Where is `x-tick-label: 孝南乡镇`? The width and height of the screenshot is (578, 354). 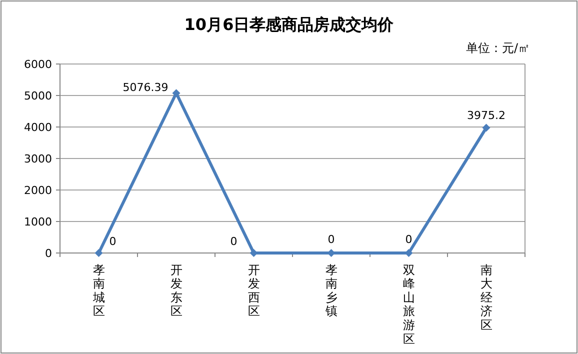 x-tick-label: 孝南乡镇 is located at coordinates (331, 290).